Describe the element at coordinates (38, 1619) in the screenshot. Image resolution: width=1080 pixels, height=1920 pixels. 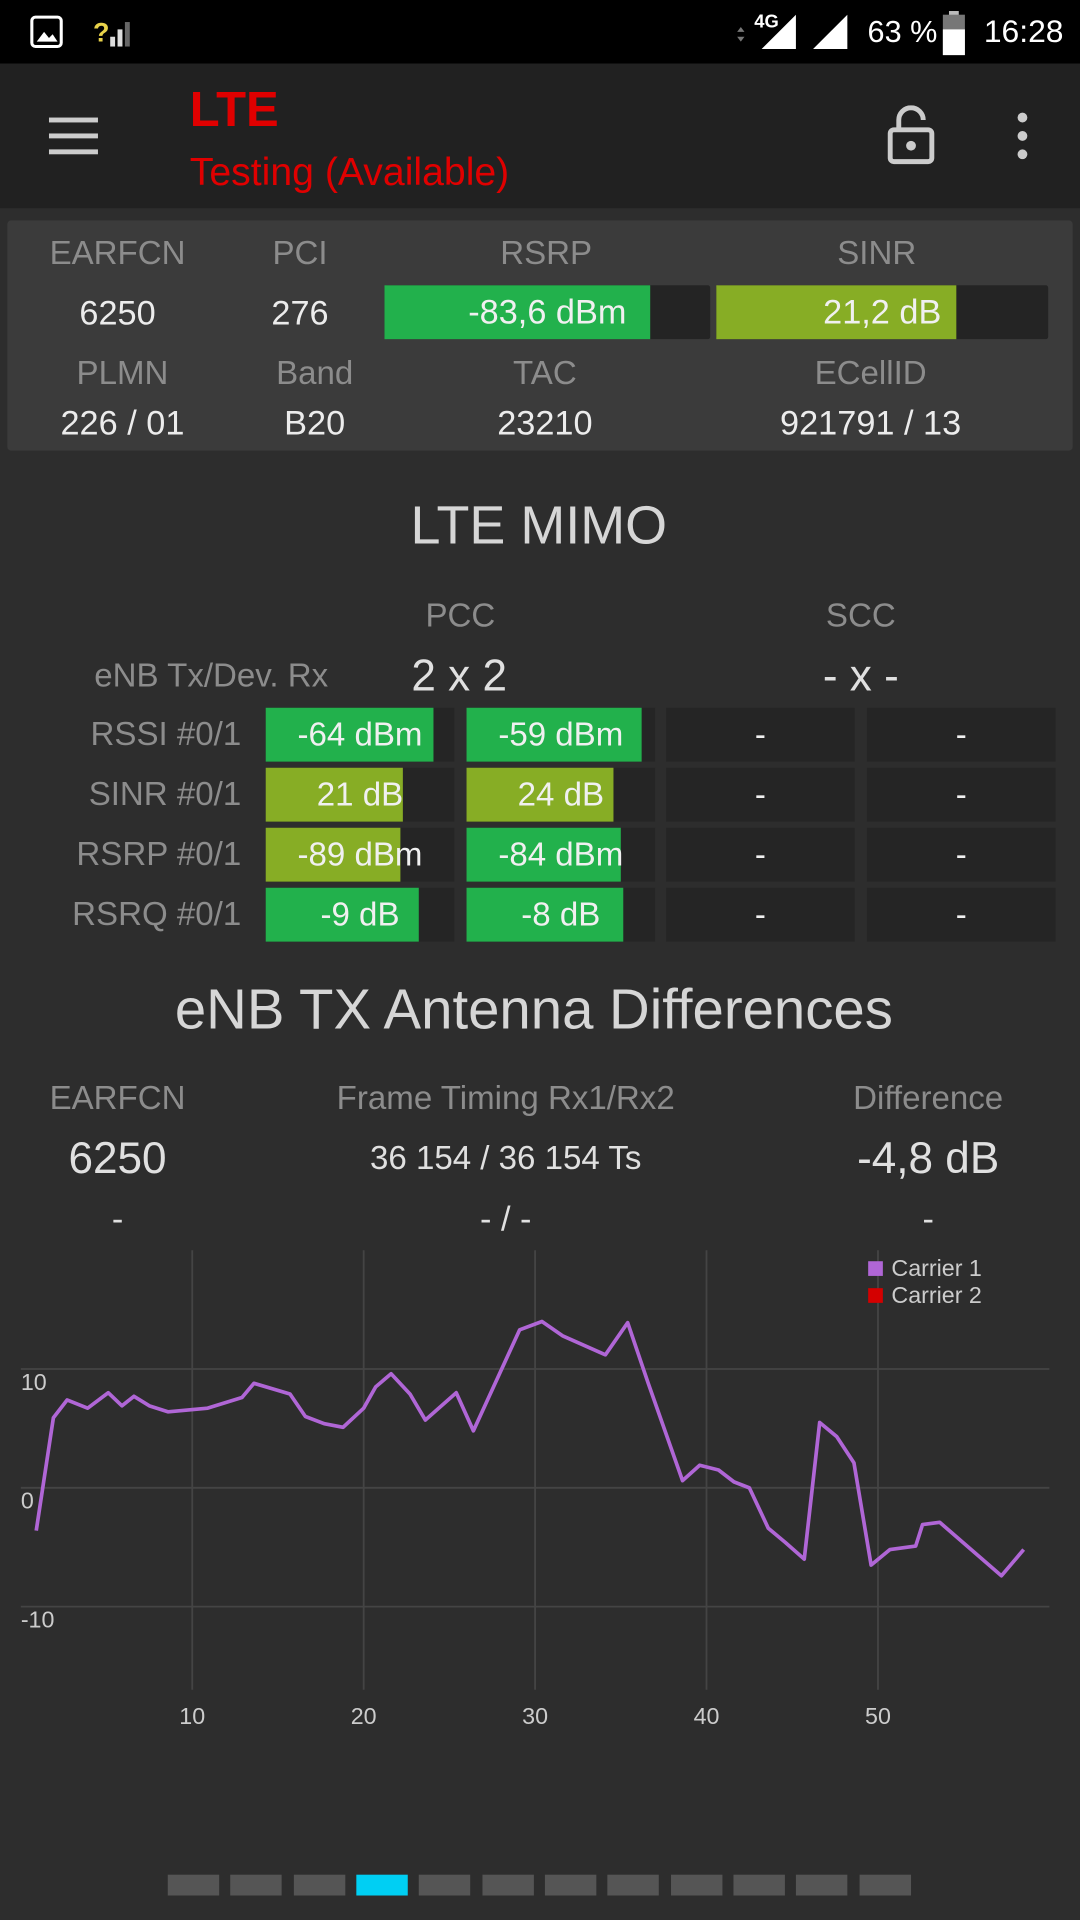
I see `y-tick-label: -10` at that location.